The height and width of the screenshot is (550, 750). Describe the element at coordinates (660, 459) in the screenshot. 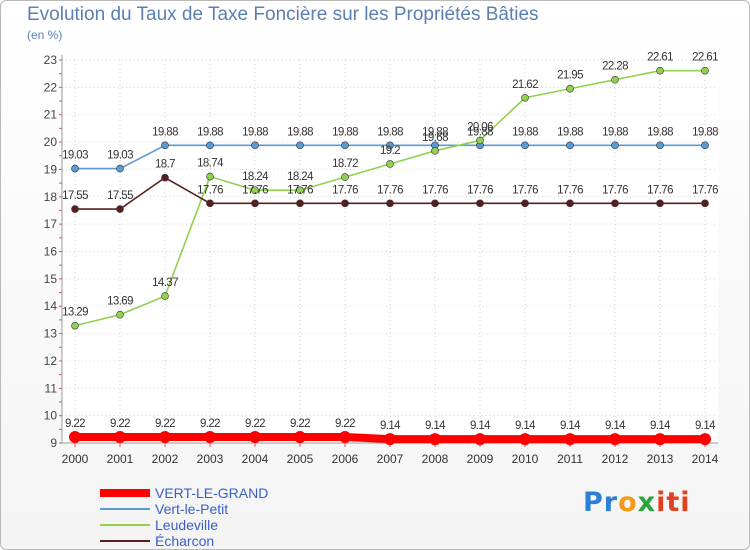

I see `x-tick-label: 2013` at that location.